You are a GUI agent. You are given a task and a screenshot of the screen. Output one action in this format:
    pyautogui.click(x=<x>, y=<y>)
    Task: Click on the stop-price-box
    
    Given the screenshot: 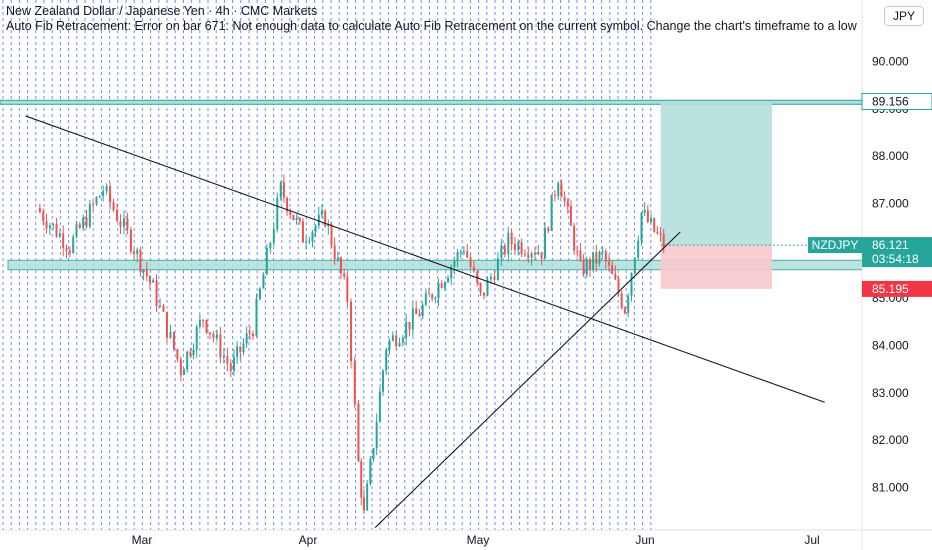 What is the action you would take?
    pyautogui.click(x=897, y=288)
    